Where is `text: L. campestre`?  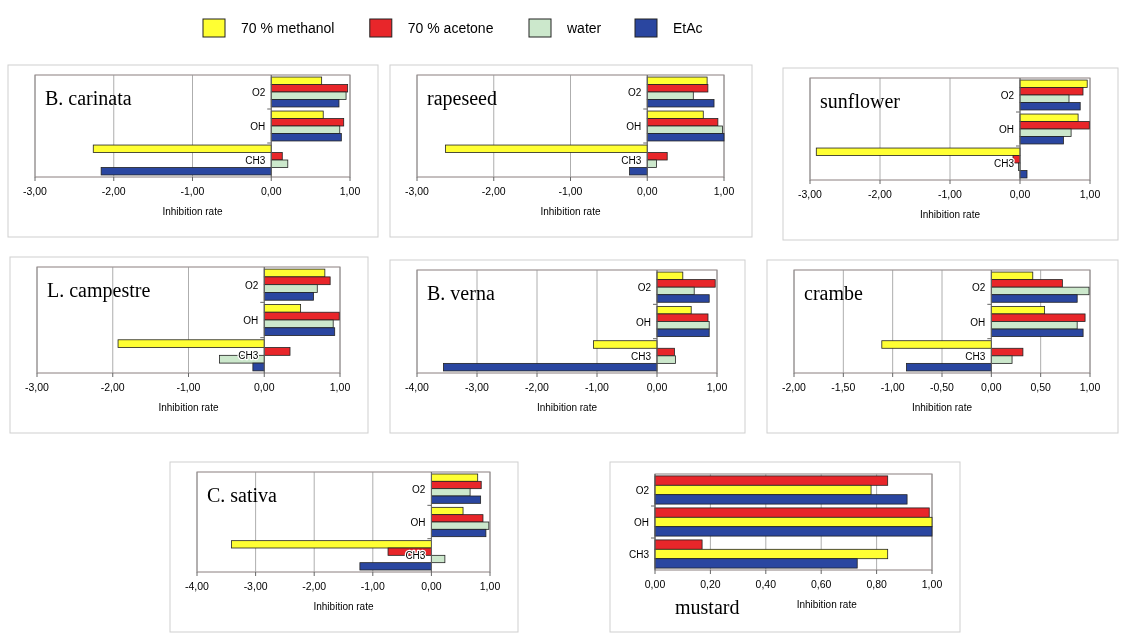 text: L. campestre is located at coordinates (99, 290).